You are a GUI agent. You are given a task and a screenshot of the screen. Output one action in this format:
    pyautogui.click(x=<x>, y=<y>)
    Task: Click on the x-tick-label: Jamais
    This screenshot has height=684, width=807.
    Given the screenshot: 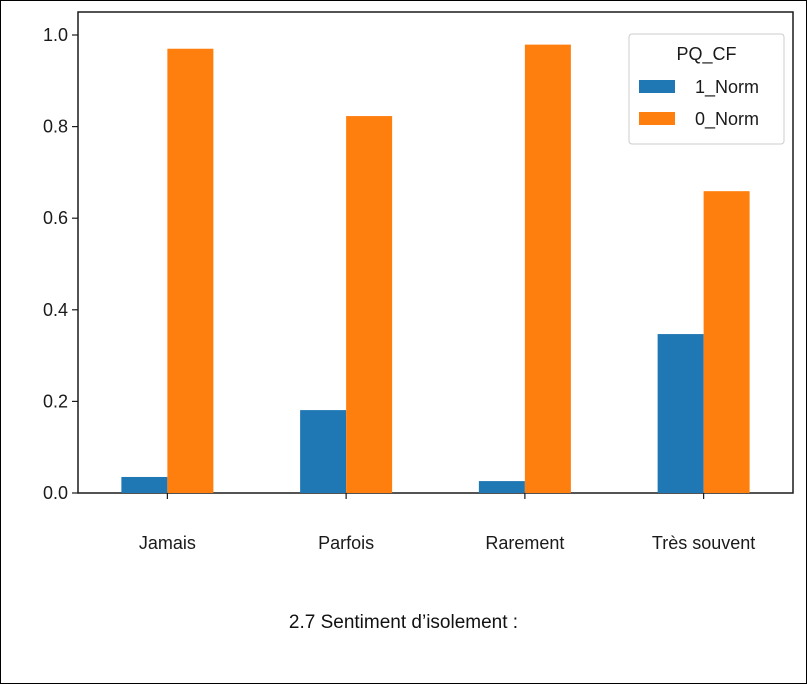 What is the action you would take?
    pyautogui.click(x=167, y=543)
    